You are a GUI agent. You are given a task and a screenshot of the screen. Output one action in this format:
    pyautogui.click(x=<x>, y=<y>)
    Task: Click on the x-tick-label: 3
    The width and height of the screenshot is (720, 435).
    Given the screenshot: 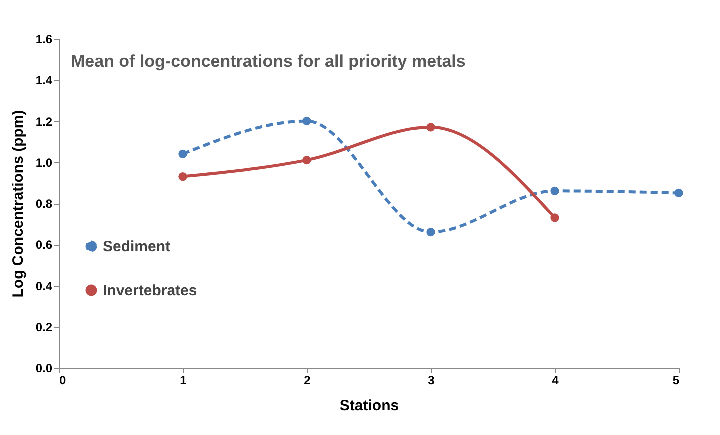 What is the action you would take?
    pyautogui.click(x=432, y=381)
    